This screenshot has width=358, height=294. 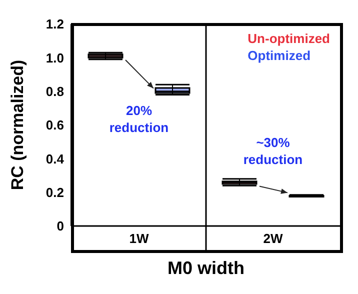 What do you see at coordinates (55, 125) in the screenshot?
I see `y-tick-label: 0.6` at bounding box center [55, 125].